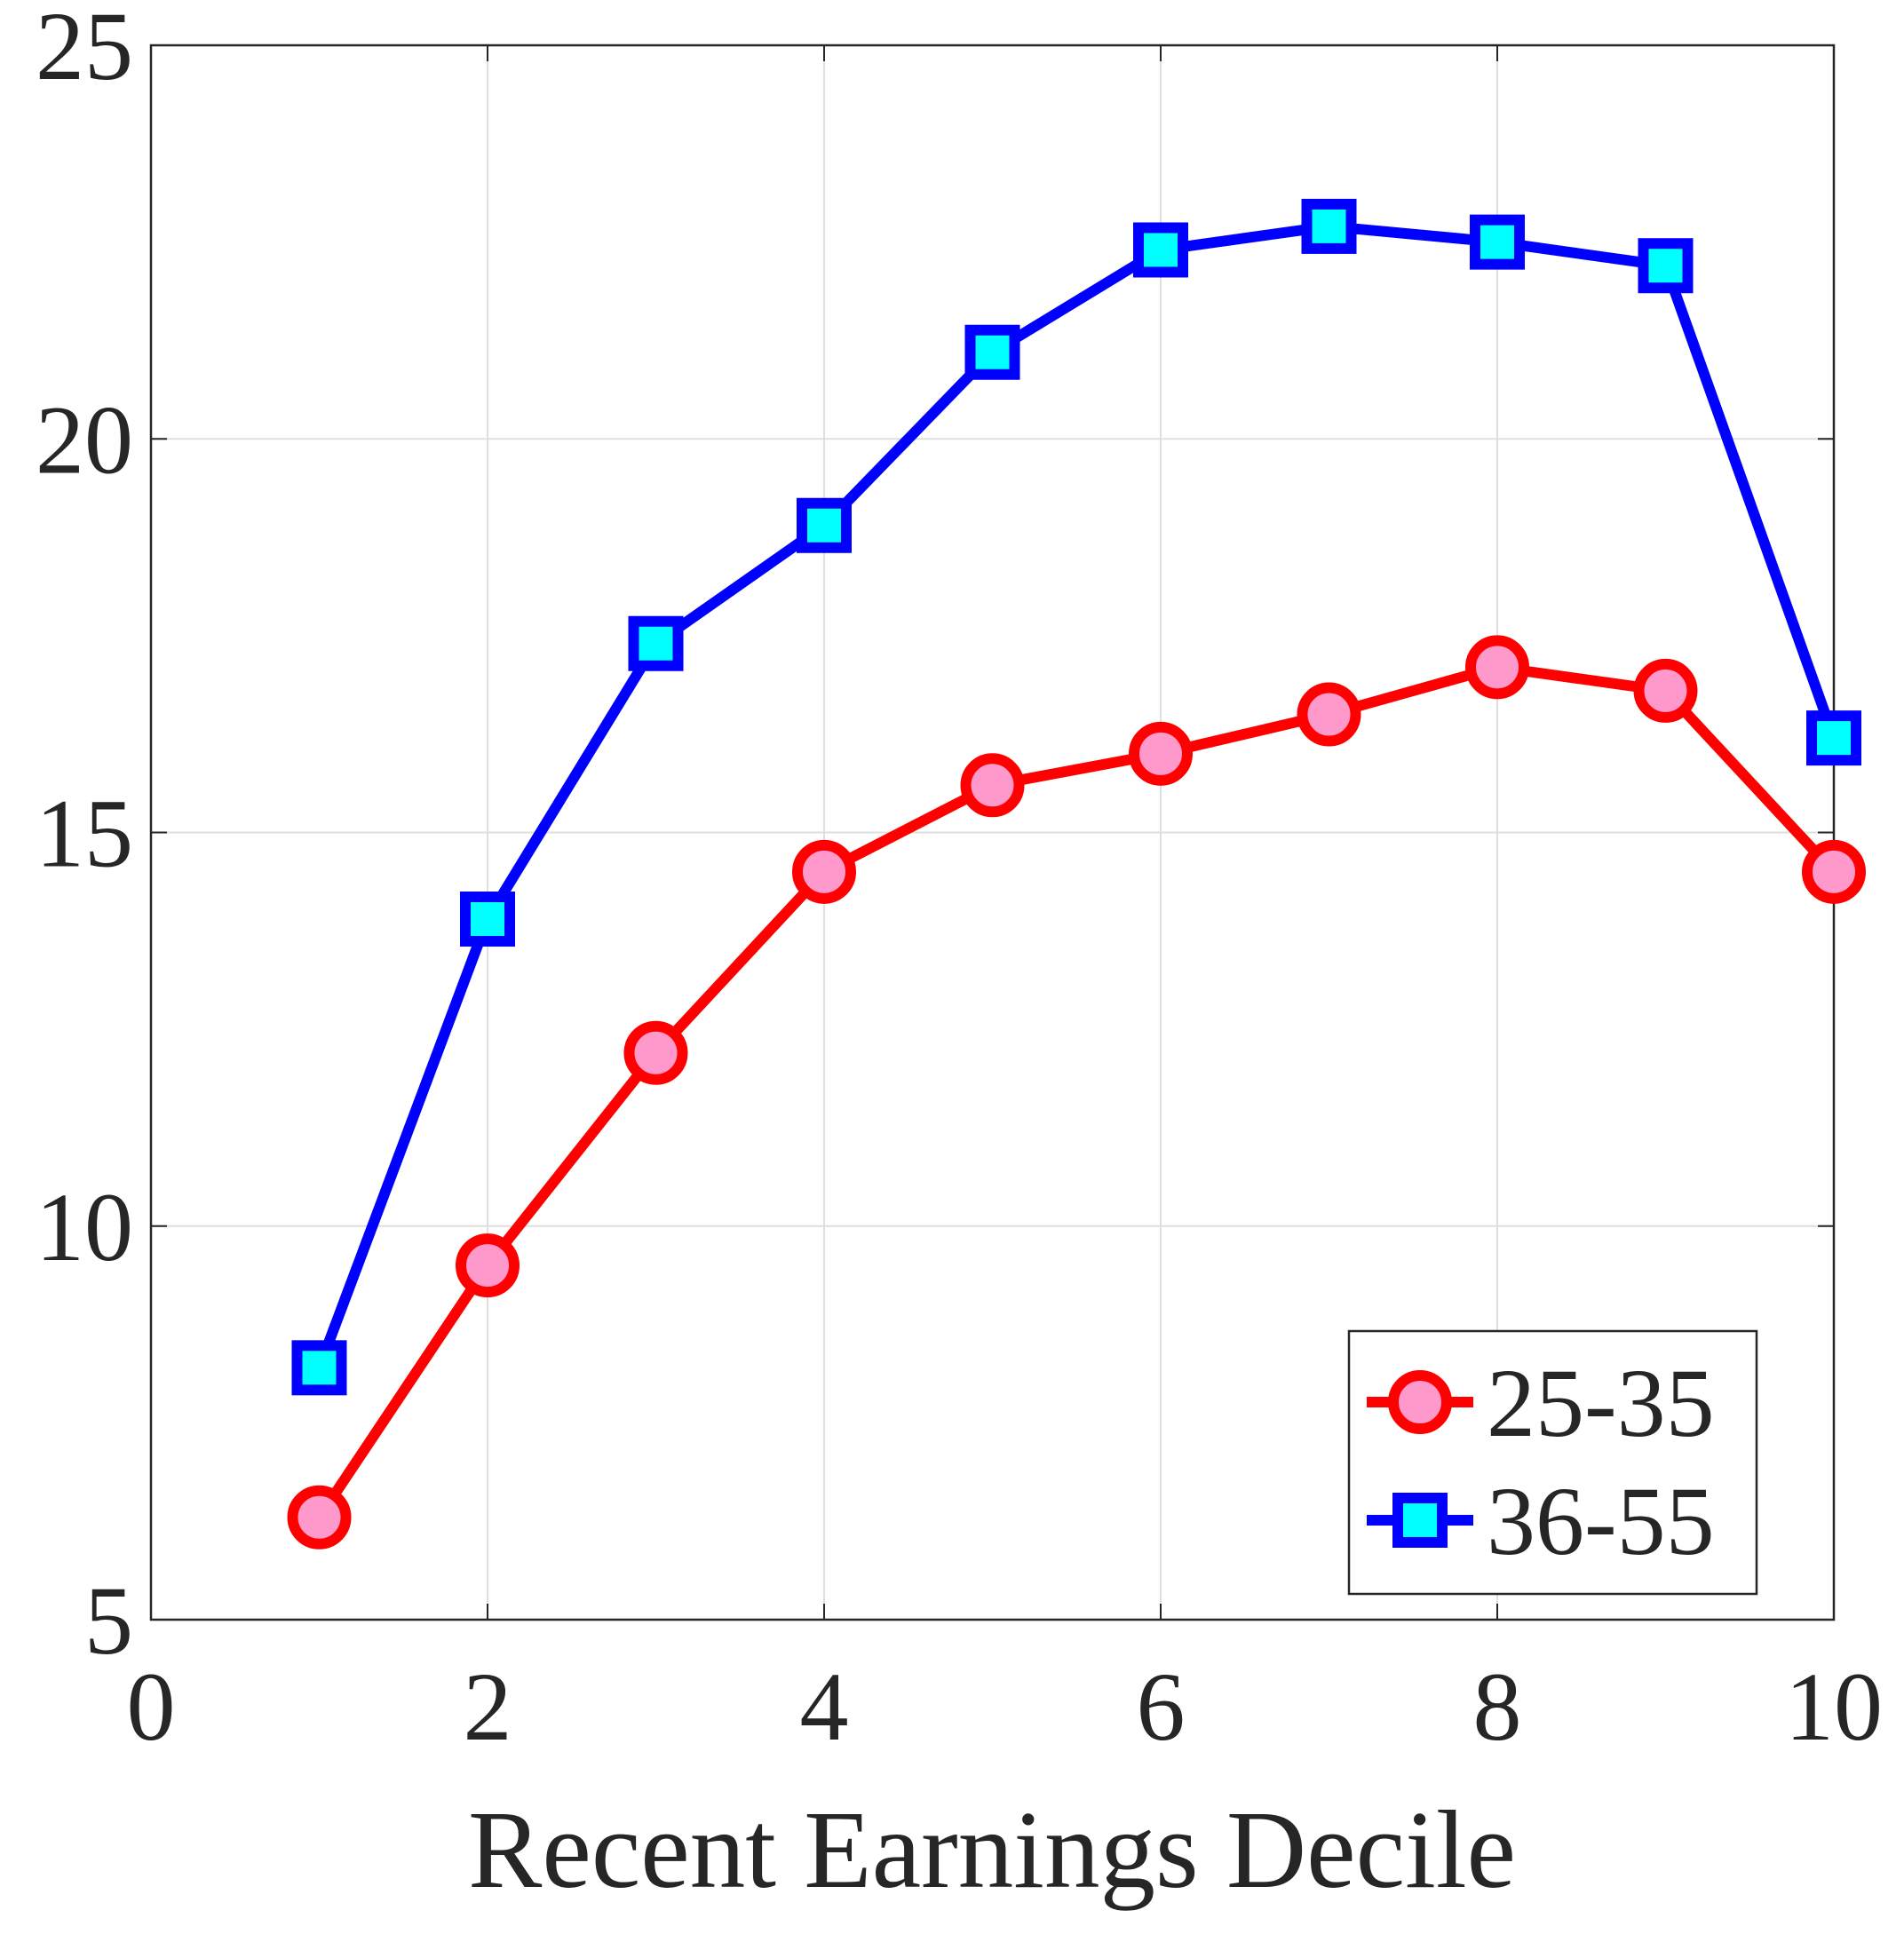  I want to click on x-axis-label: Recent Earnings Decile, so click(992, 1851).